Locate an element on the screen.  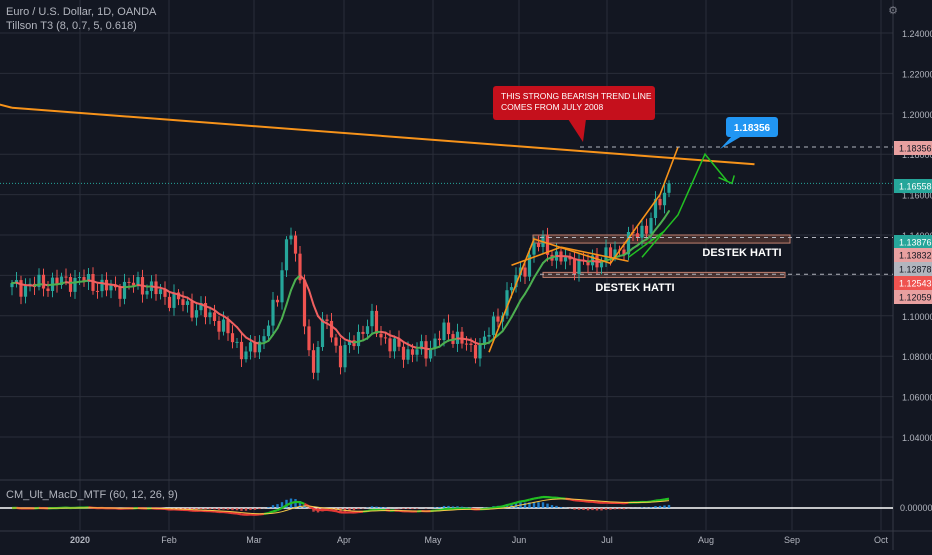
price-tag-text: 1.16558 is located at coordinates (915, 187).